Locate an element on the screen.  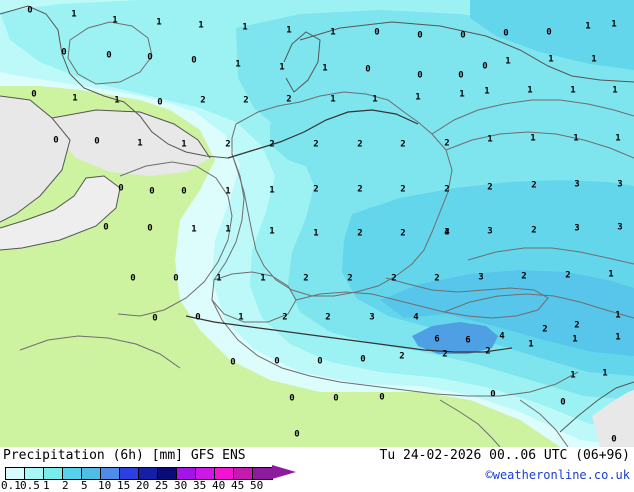
precip-field-2-north is located at coordinates (369, 143).